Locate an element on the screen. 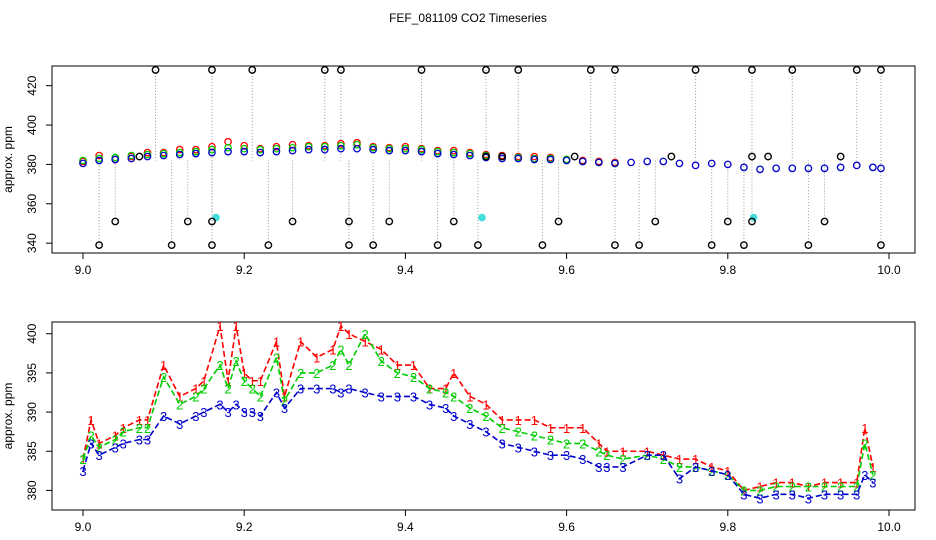 Image resolution: width=936 pixels, height=540 pixels. series-cyan-point is located at coordinates (216, 217).